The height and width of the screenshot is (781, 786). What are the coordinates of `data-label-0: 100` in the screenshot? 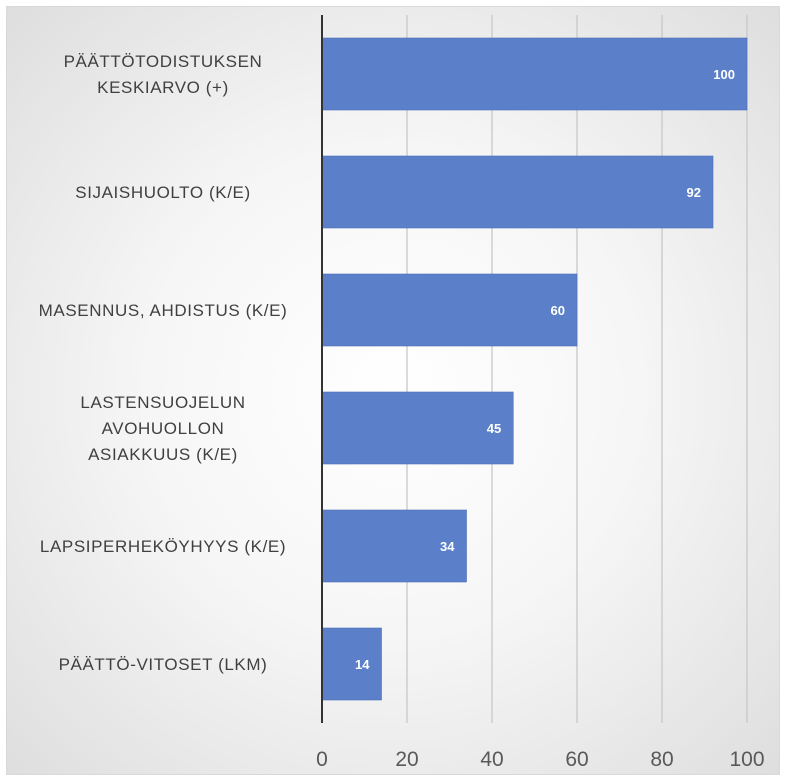 It's located at (724, 74).